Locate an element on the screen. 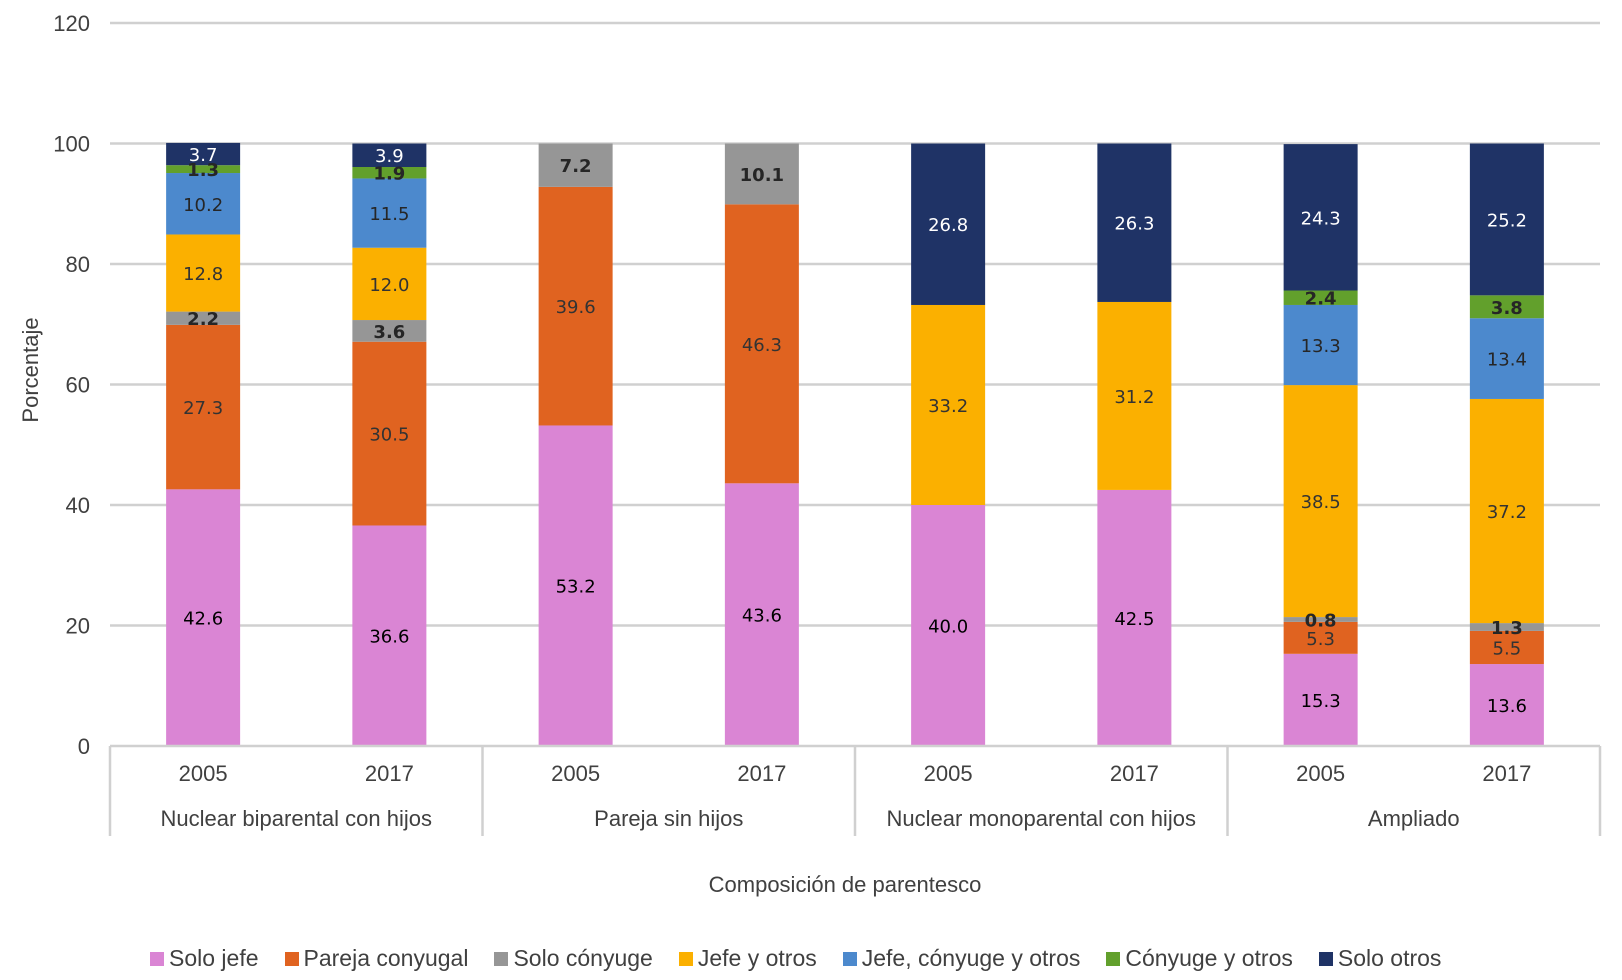 This screenshot has height=980, width=1622. group-label: Pareja sin hijos is located at coordinates (668, 818).